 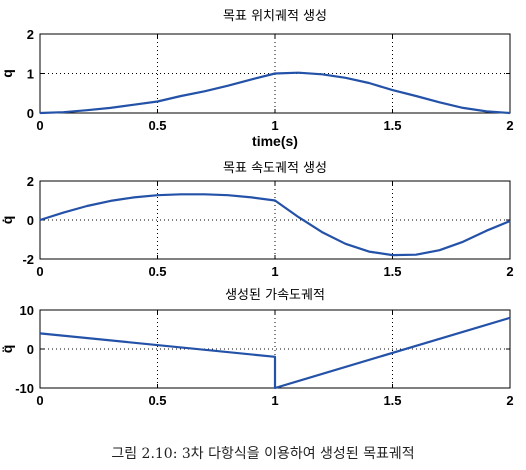 I want to click on figure-caption: 그림 2.10: 3차 다항식을 이용하여 생성된 목표궤적, so click(x=262, y=454).